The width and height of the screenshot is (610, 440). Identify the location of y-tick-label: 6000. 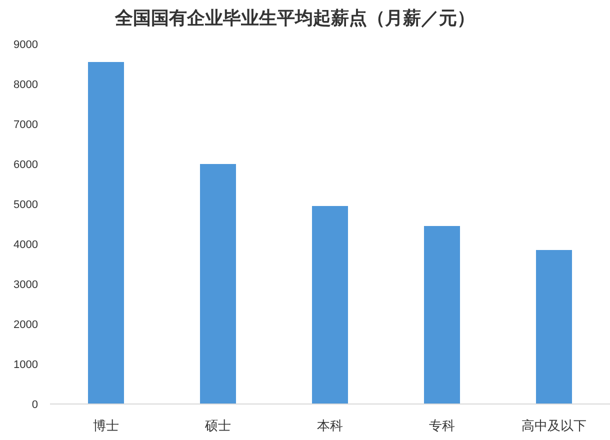
(26, 165).